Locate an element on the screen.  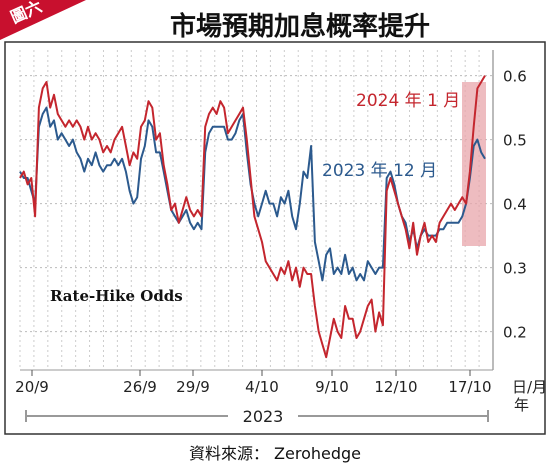
x-tick-label: 12/10 is located at coordinates (395, 387).